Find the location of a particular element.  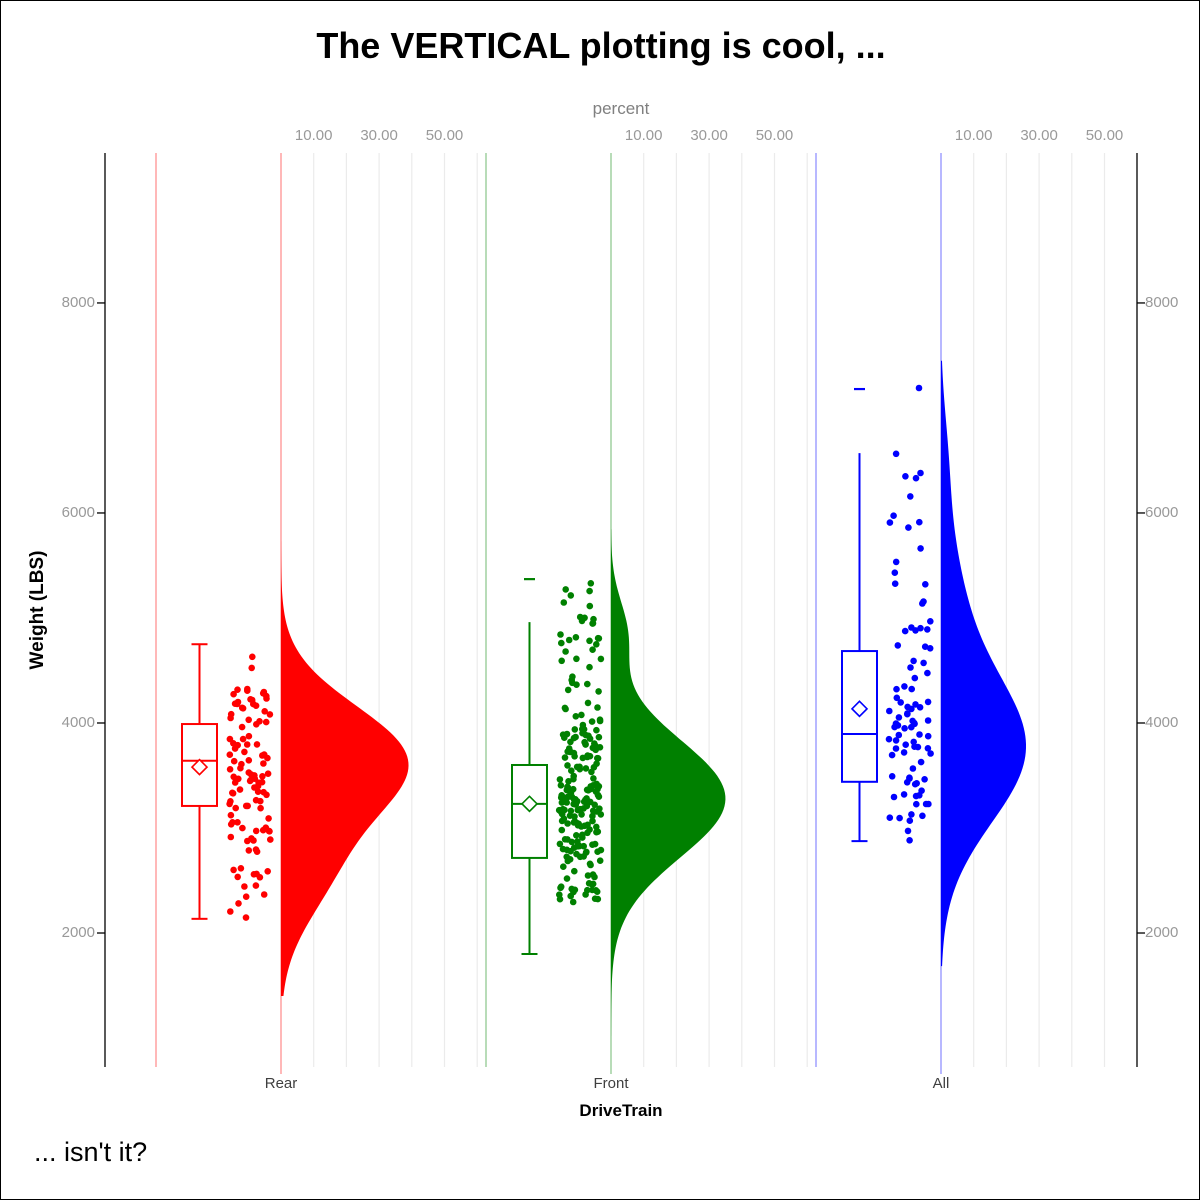

y-tick-label-right: 4000 is located at coordinates (1162, 722).